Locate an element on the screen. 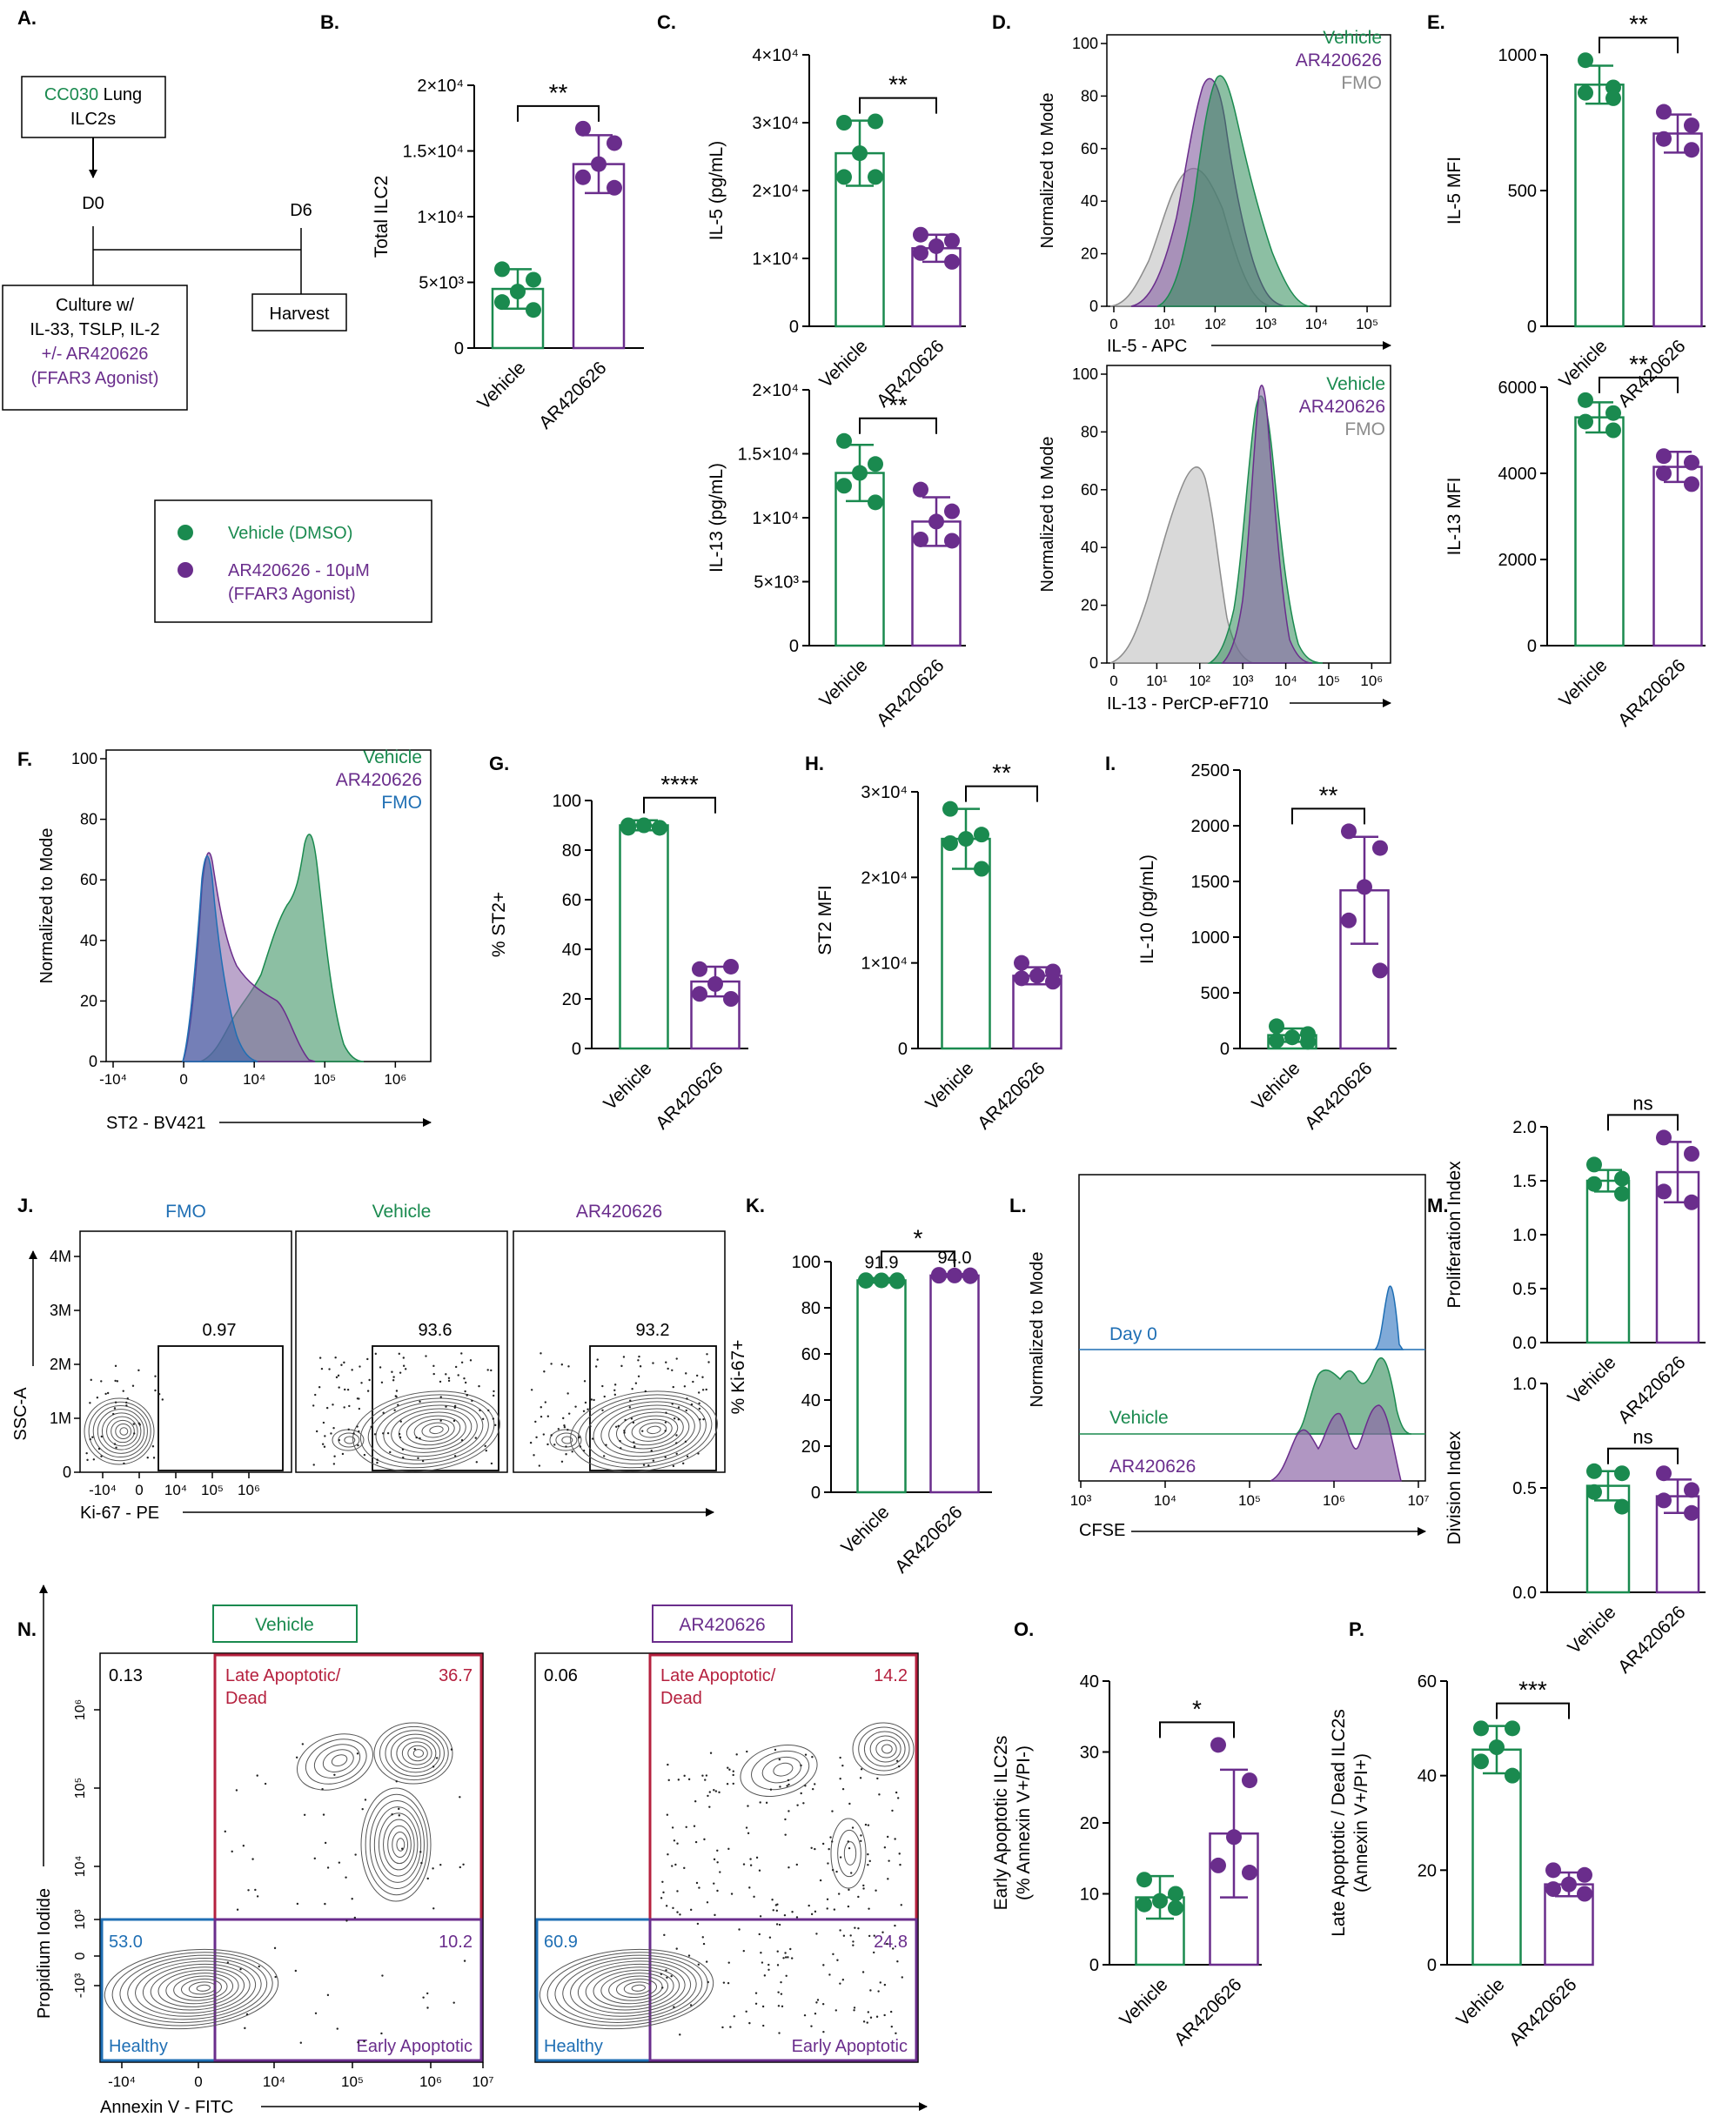 This screenshot has width=1736, height=2117. y-tick-label: 500 is located at coordinates (1522, 191).